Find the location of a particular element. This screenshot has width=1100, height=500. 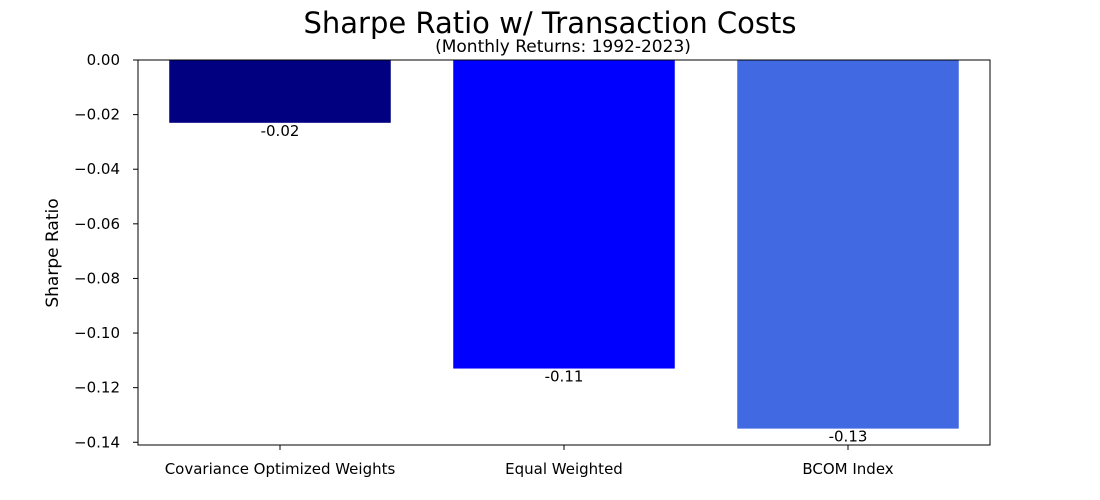

chart-subtitle: (Monthly Returns: 1992-2023) is located at coordinates (563, 47).